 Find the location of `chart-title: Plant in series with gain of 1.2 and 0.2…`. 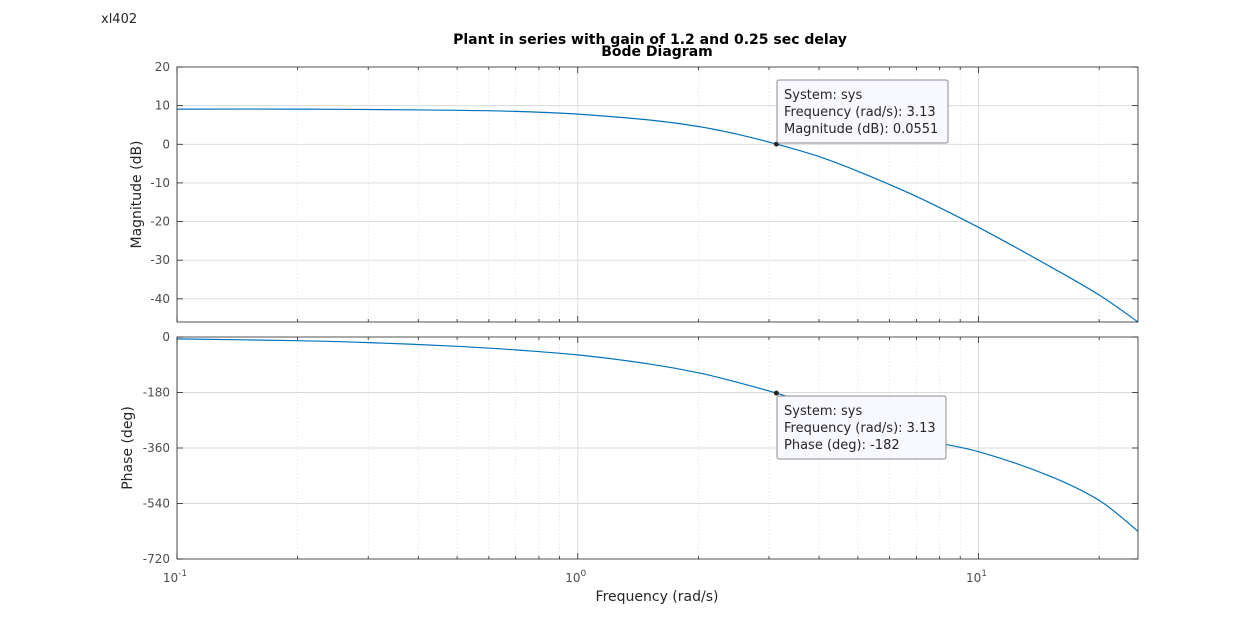

chart-title: Plant in series with gain of 1.2 and 0.2… is located at coordinates (650, 40).